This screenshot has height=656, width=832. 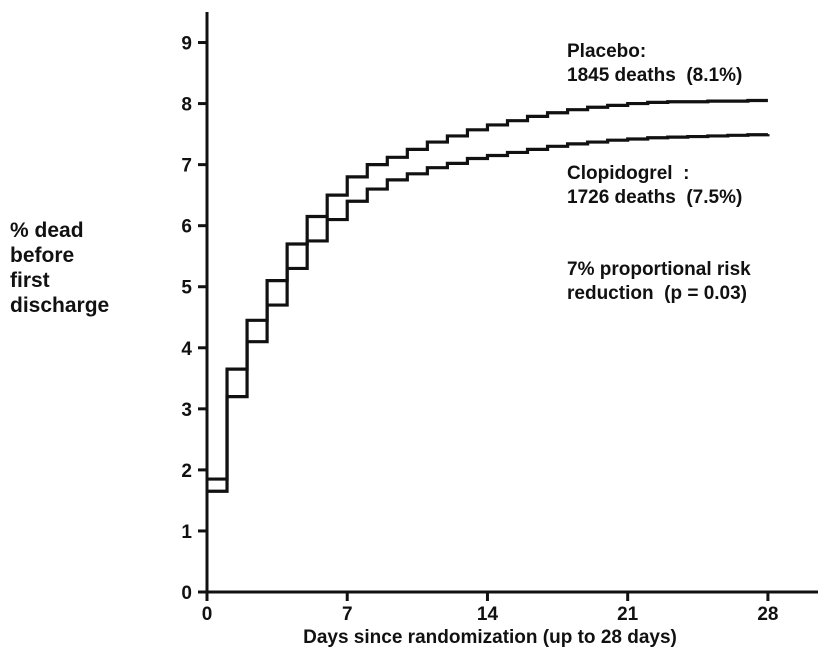 I want to click on x-axis-label: Days since randomization (up to 28 days), so click(x=490, y=637).